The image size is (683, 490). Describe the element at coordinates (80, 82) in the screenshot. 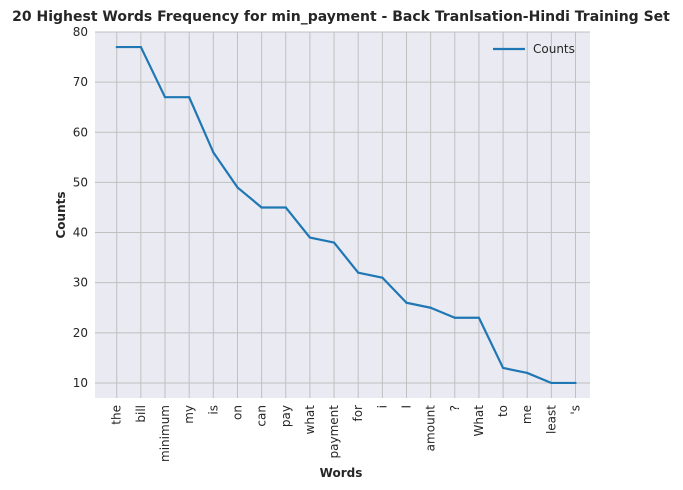

I see `y-tick-label-6: 70` at that location.